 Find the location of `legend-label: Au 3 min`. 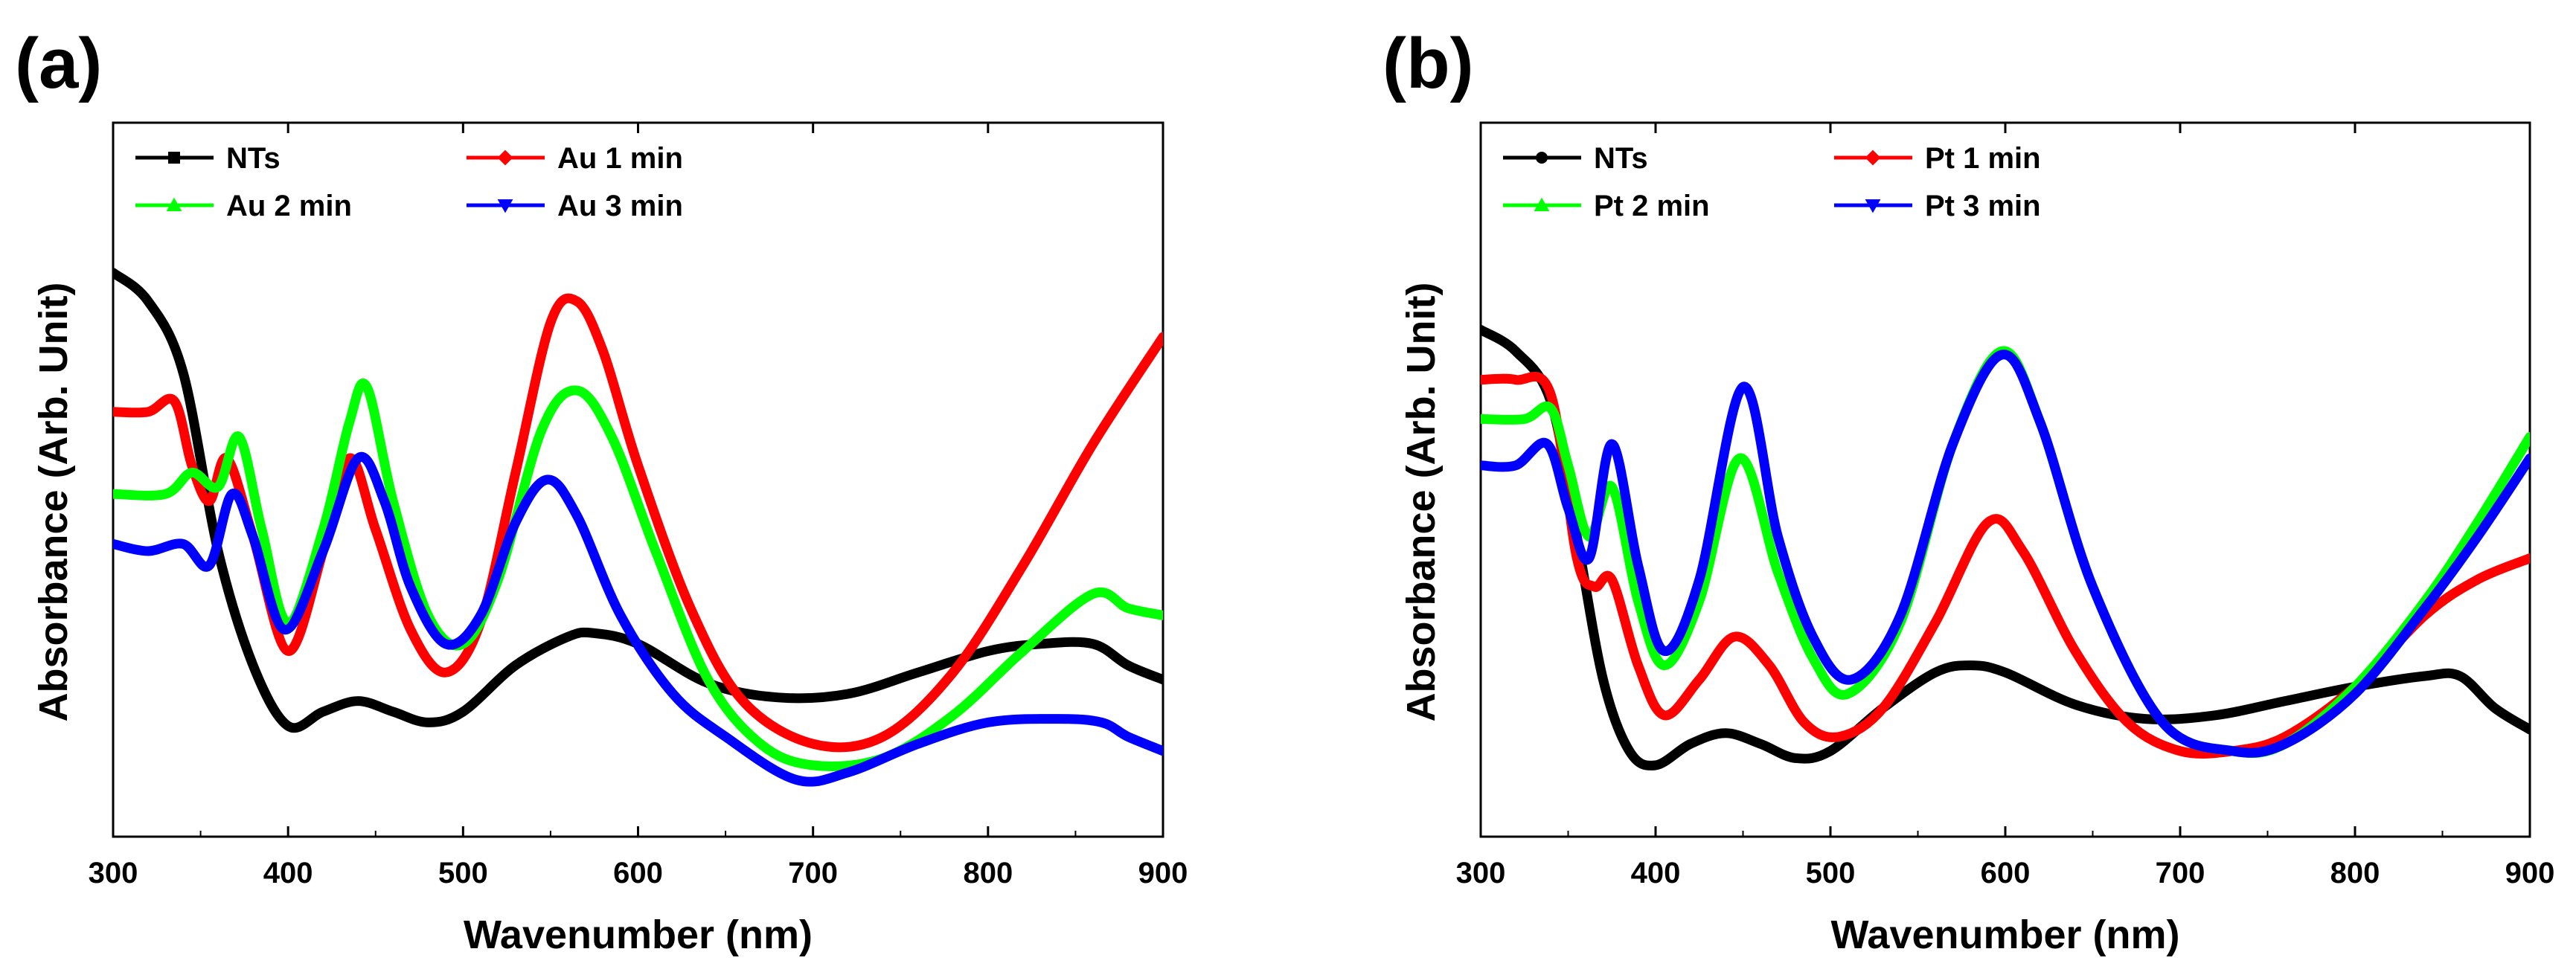

legend-label: Au 3 min is located at coordinates (620, 206).